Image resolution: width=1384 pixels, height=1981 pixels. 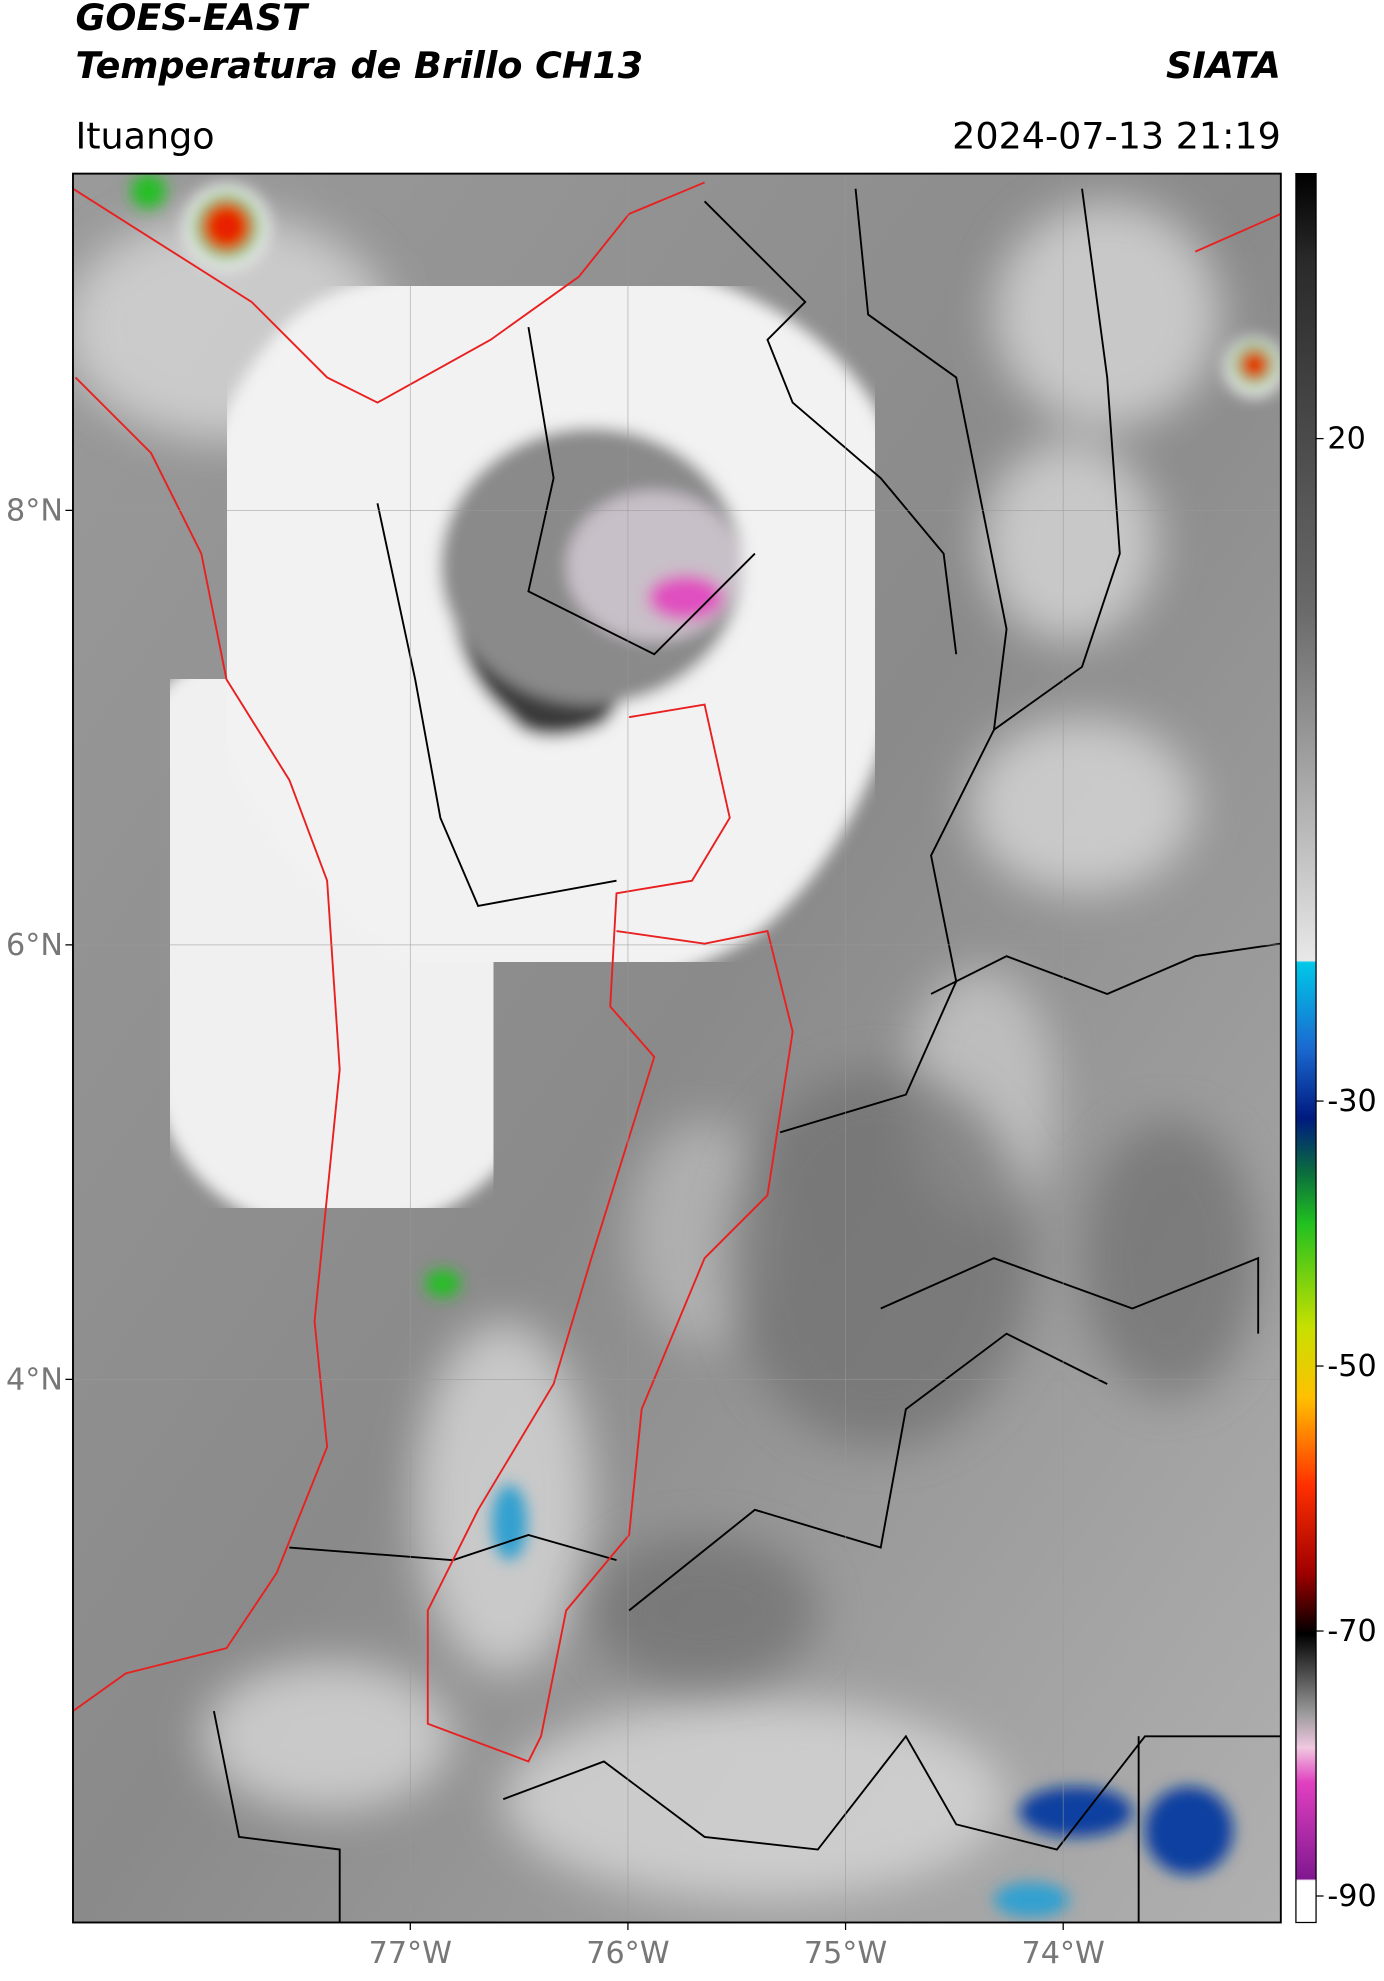 What do you see at coordinates (1351, 1101) in the screenshot?
I see `colorbar-tick-label: -30` at bounding box center [1351, 1101].